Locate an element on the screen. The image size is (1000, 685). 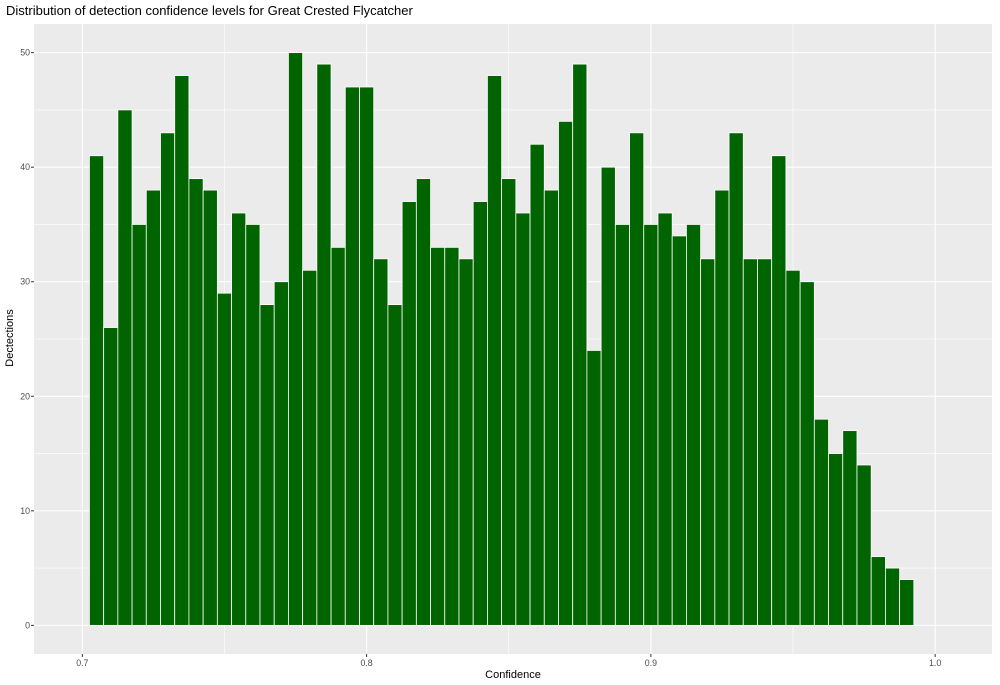
y-tick-label: 20 is located at coordinates (25, 396).